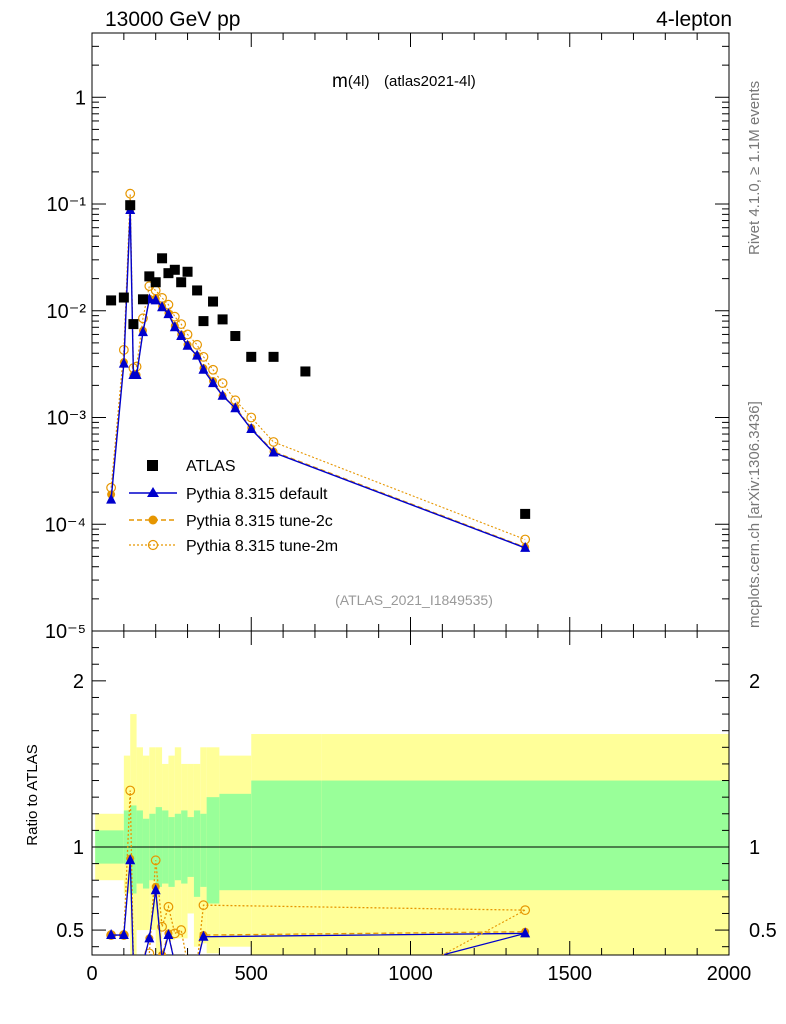 This screenshot has height=1024, width=786. I want to click on ratio-ylabel: Ratio to ATLAS, so click(32, 794).